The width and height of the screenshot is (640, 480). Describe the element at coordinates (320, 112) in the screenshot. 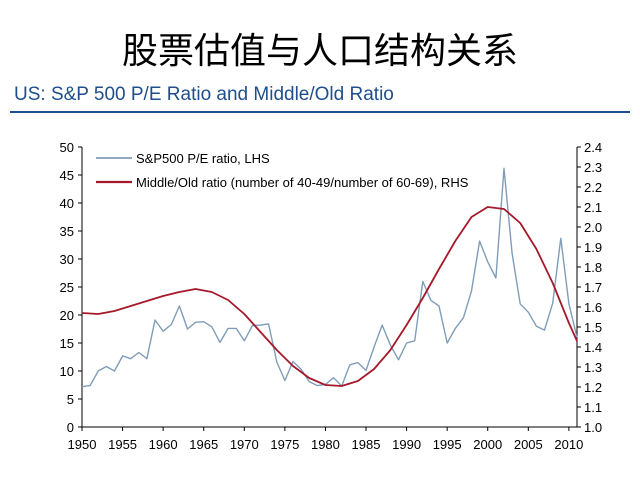

I see `title-divider` at that location.